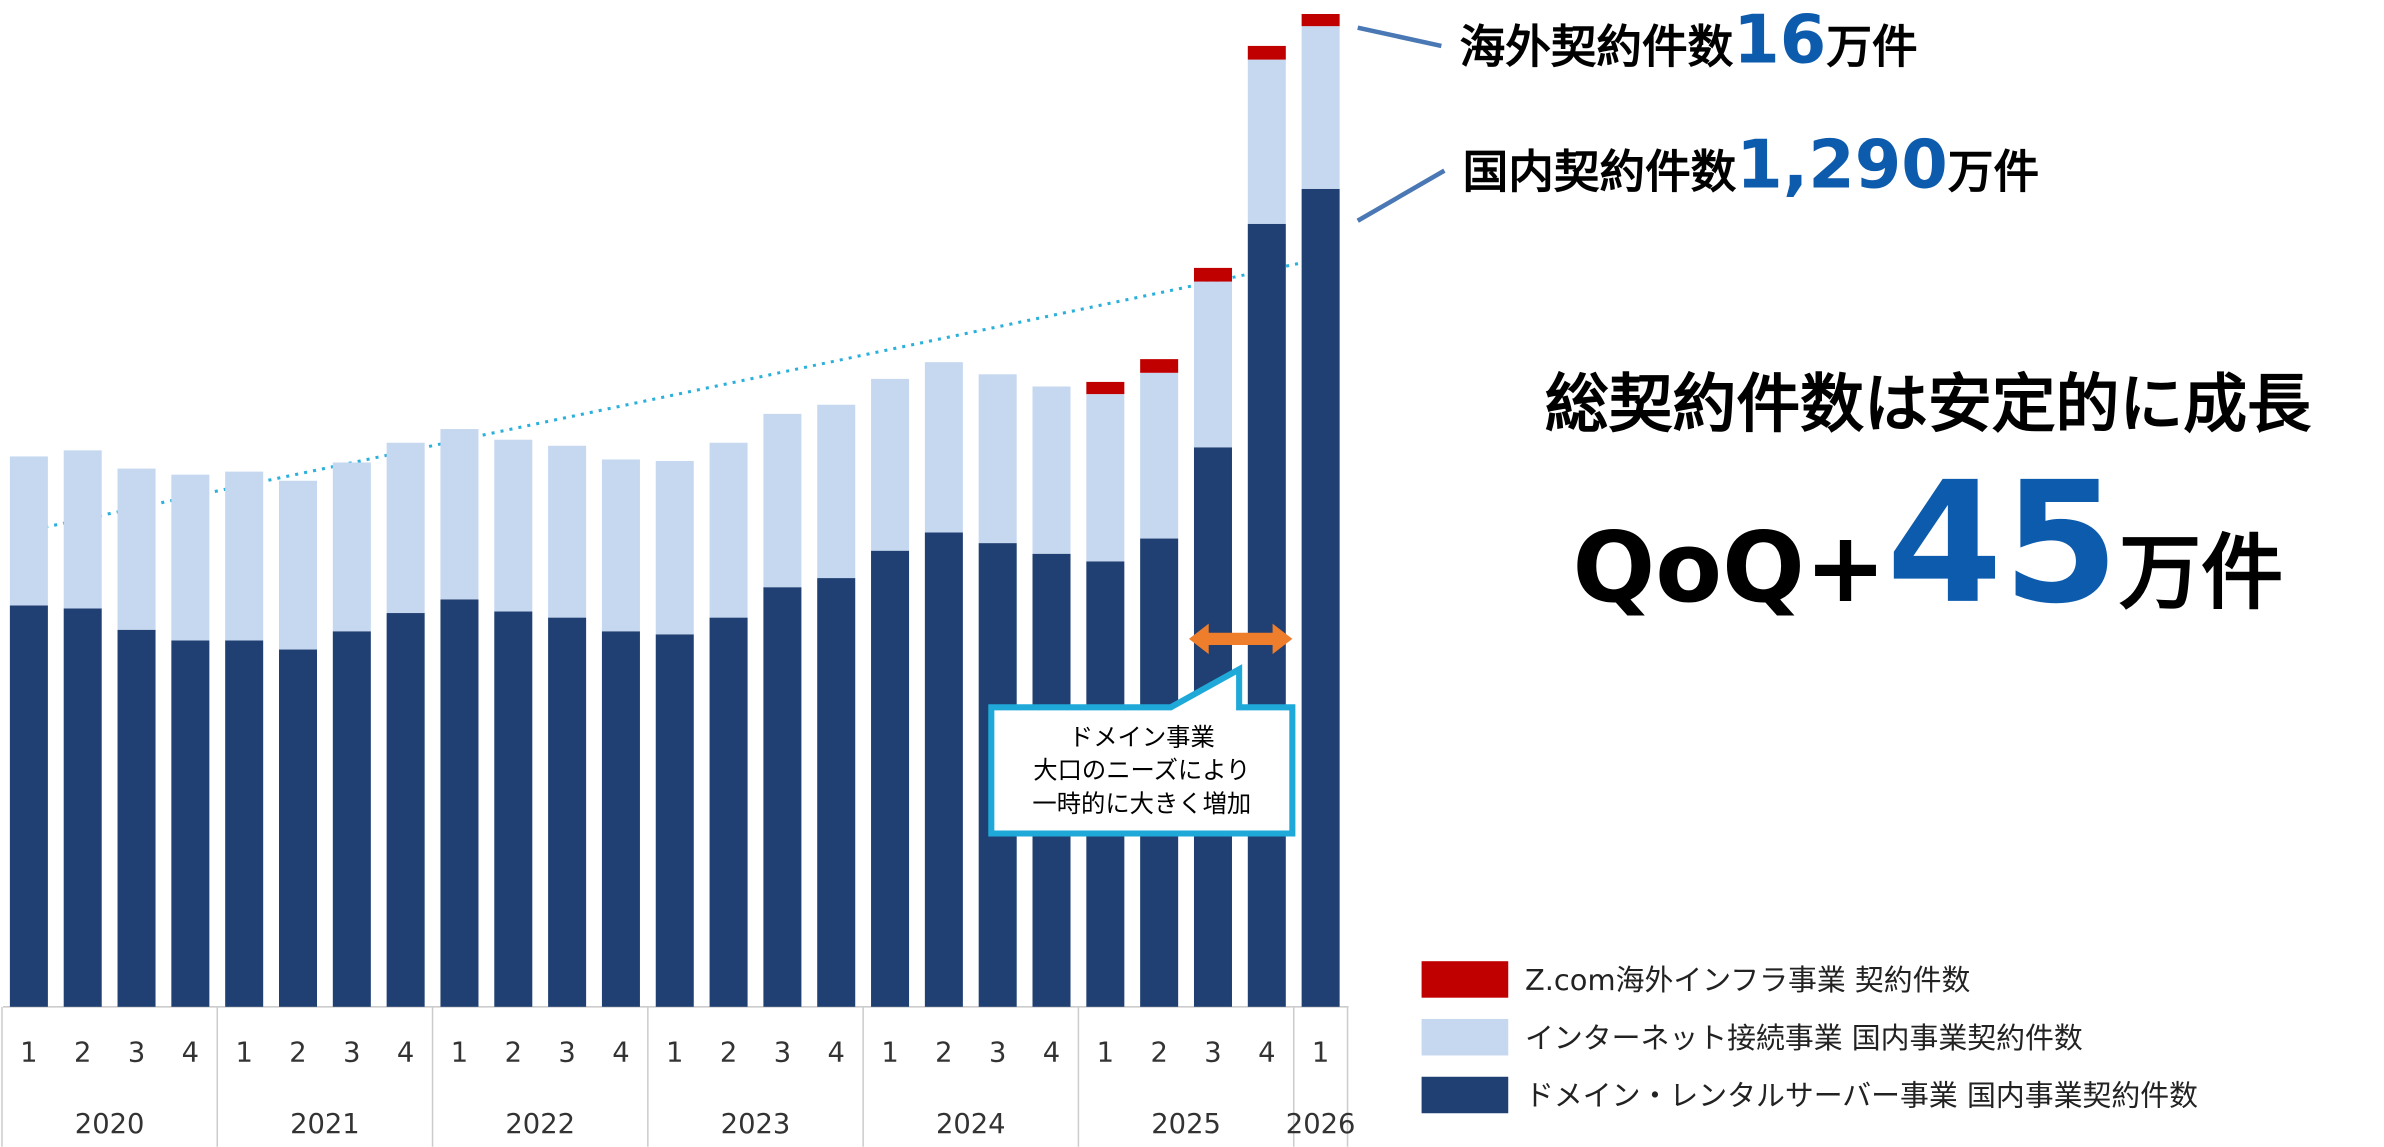 This screenshot has width=2384, height=1147. Describe the element at coordinates (971, 1124) in the screenshot. I see `year-label: 2024` at that location.